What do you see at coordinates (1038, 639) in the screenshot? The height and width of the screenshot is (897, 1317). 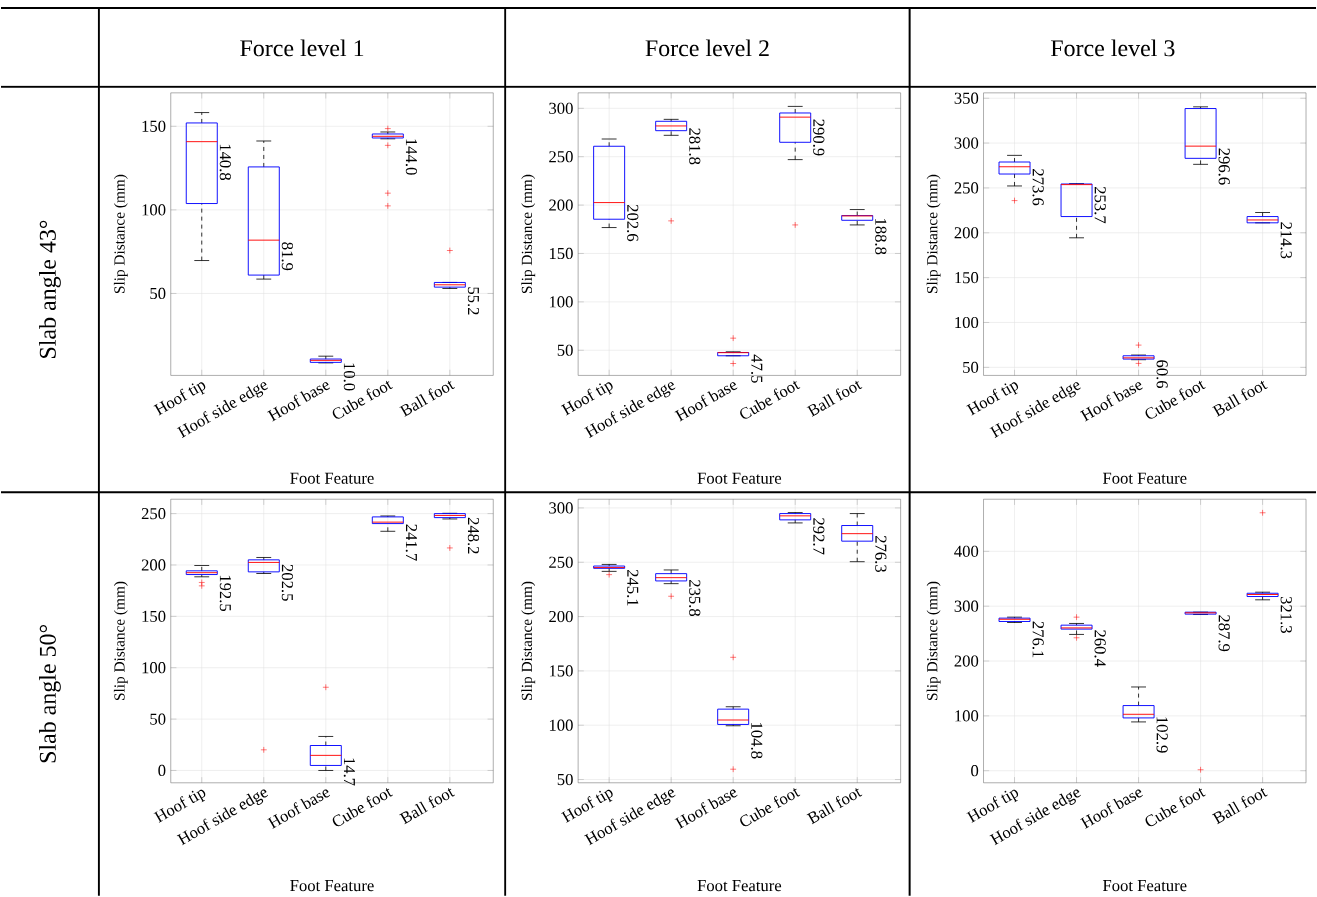 I see `annotation: 276.1` at bounding box center [1038, 639].